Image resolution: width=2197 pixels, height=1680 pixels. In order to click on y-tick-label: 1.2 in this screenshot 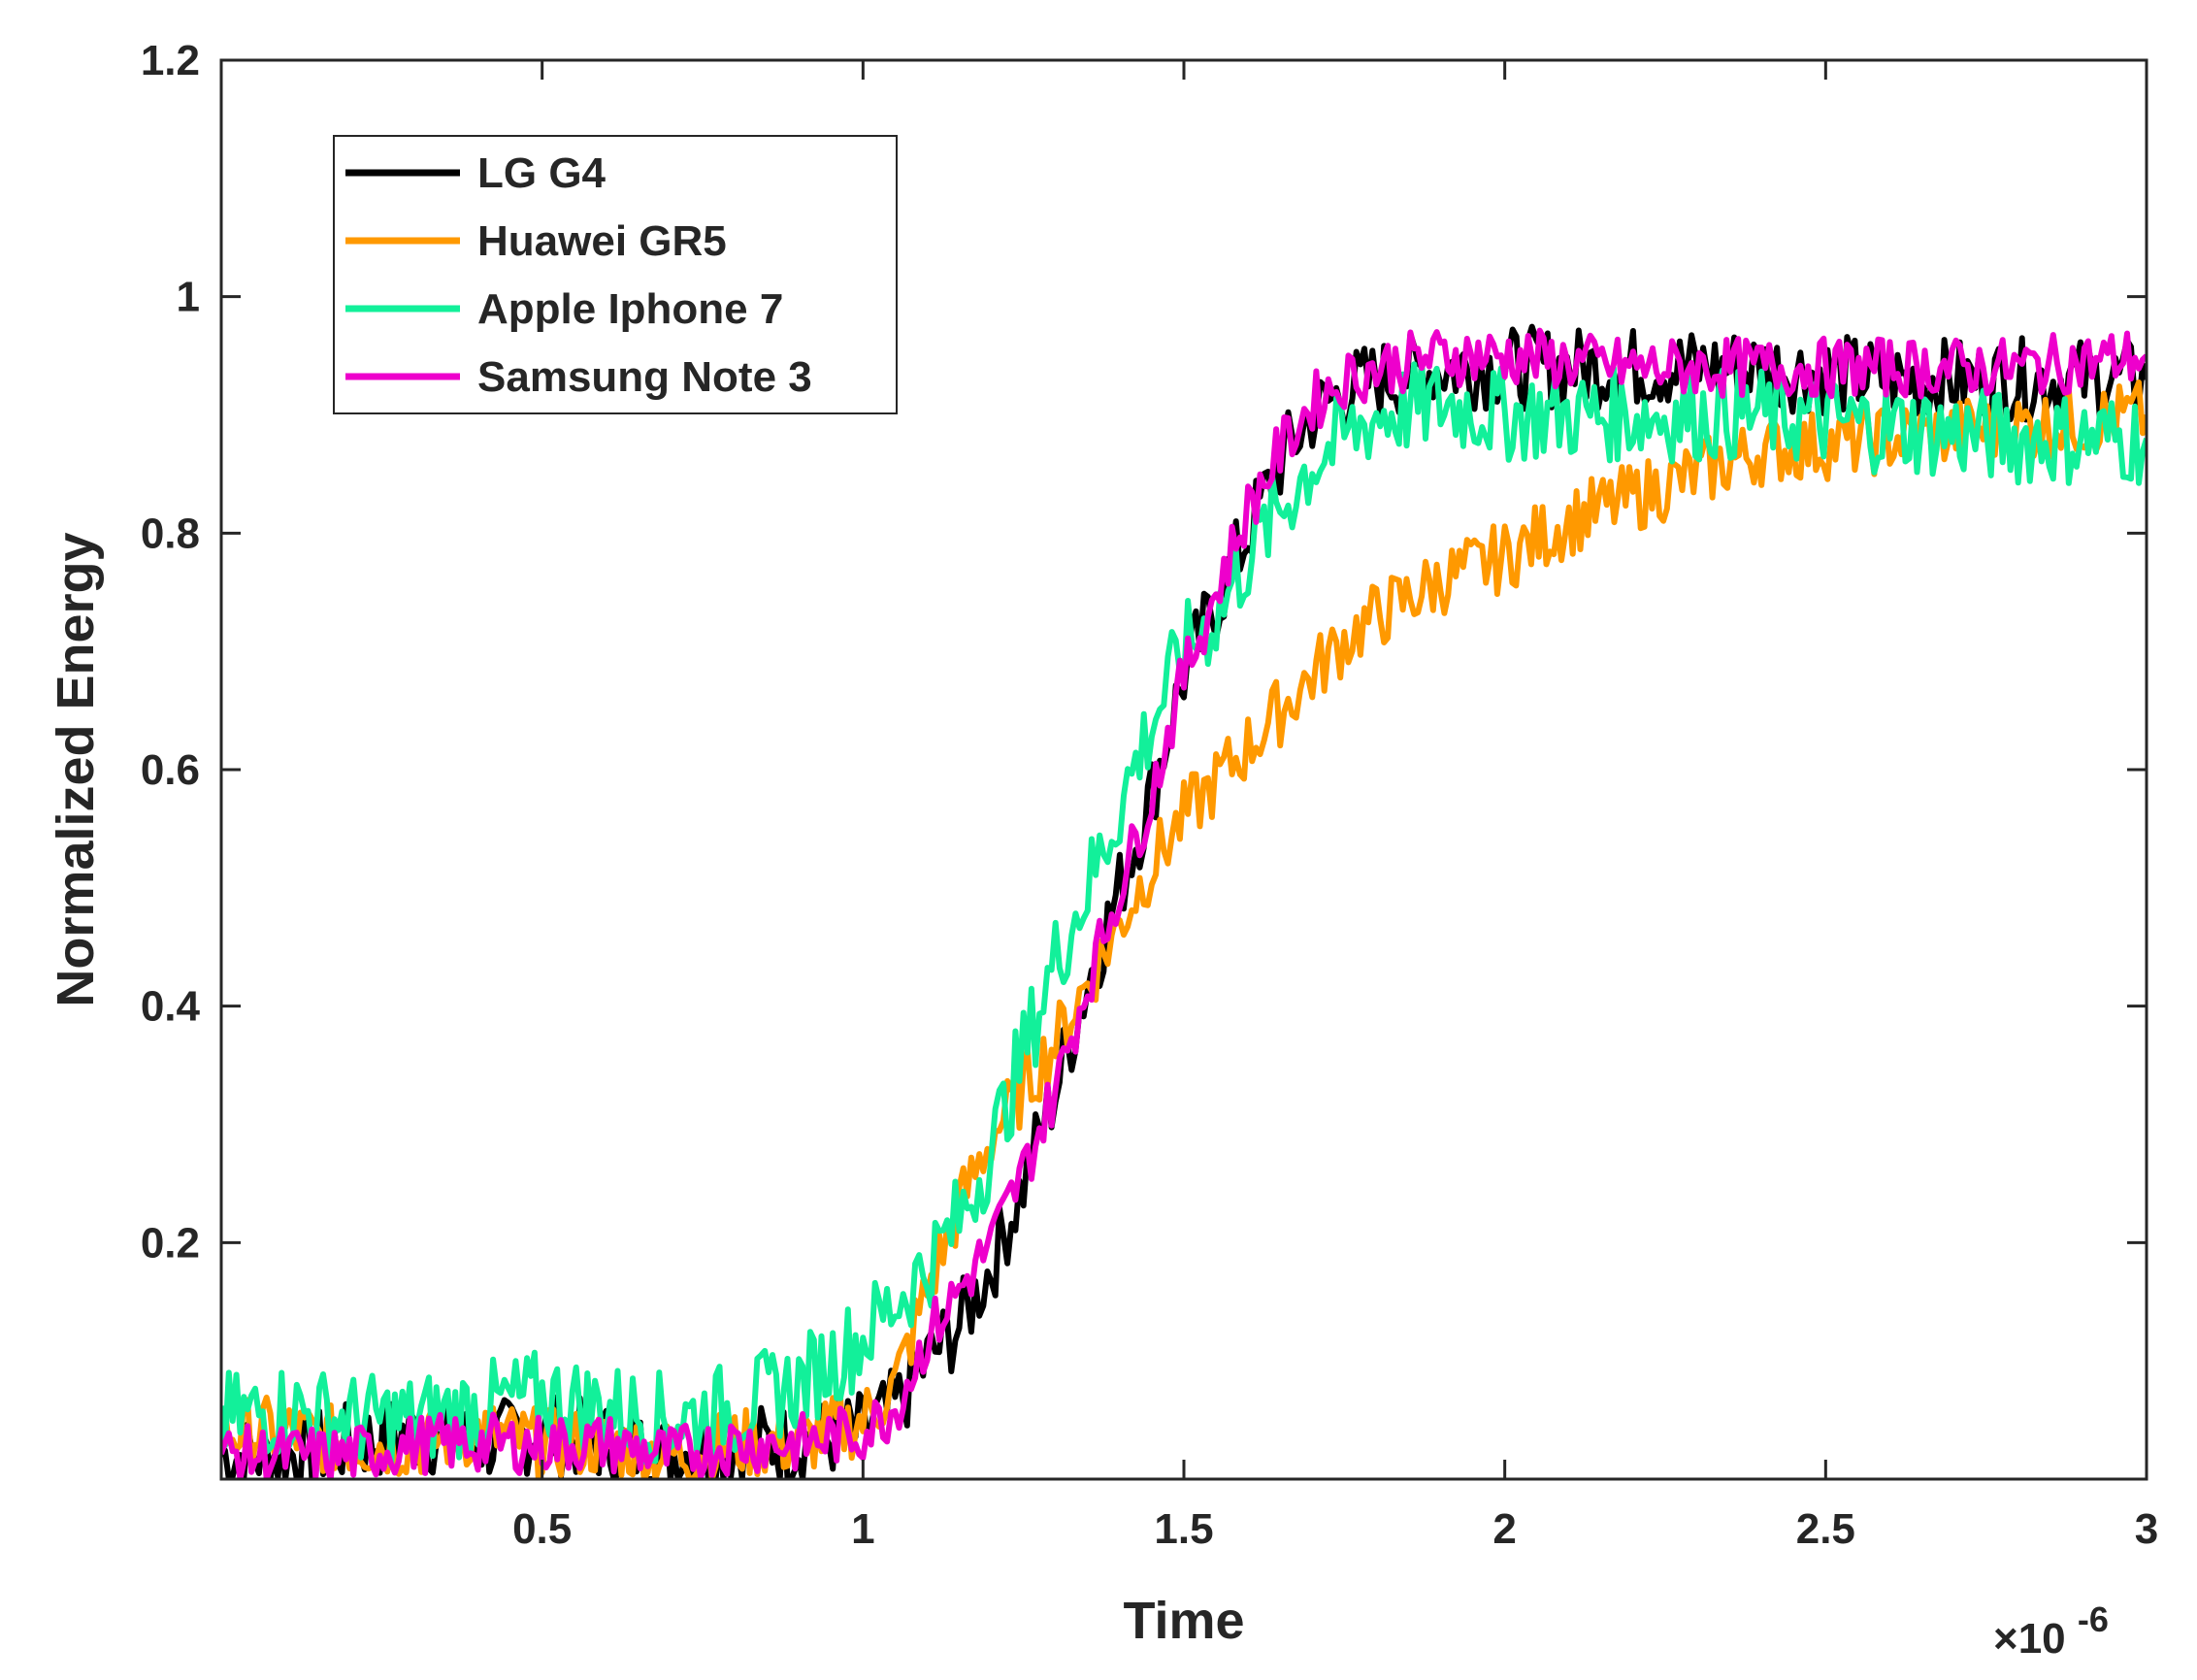, I will do `click(170, 60)`.